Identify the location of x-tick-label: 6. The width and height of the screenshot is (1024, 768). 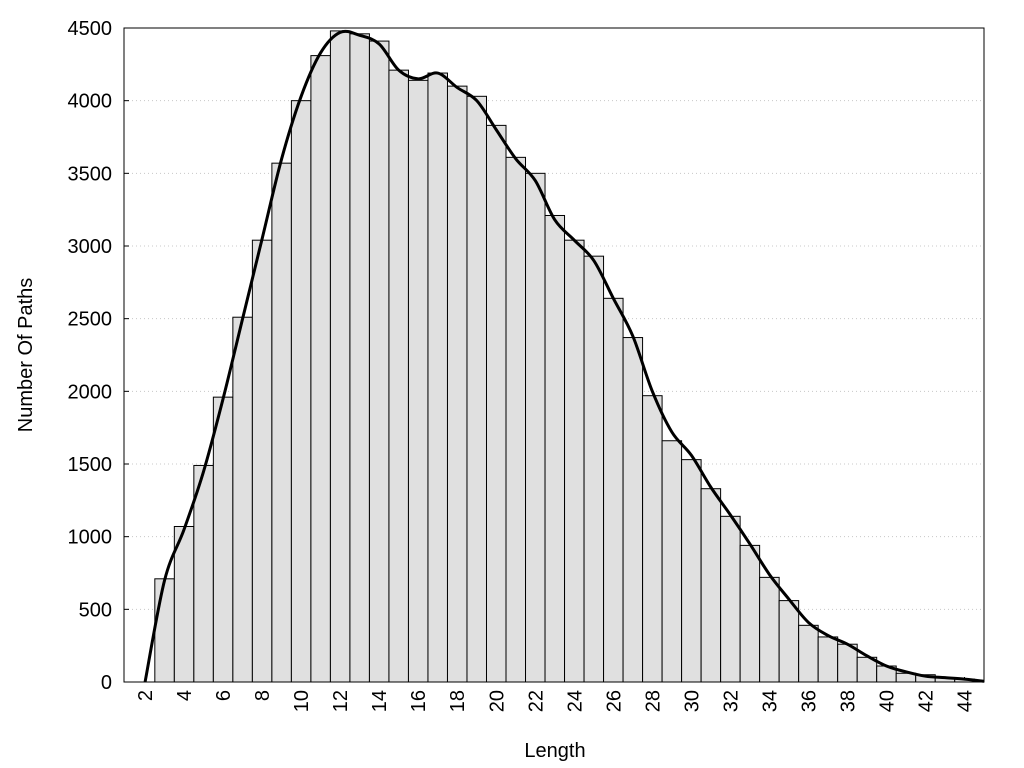
(224, 695).